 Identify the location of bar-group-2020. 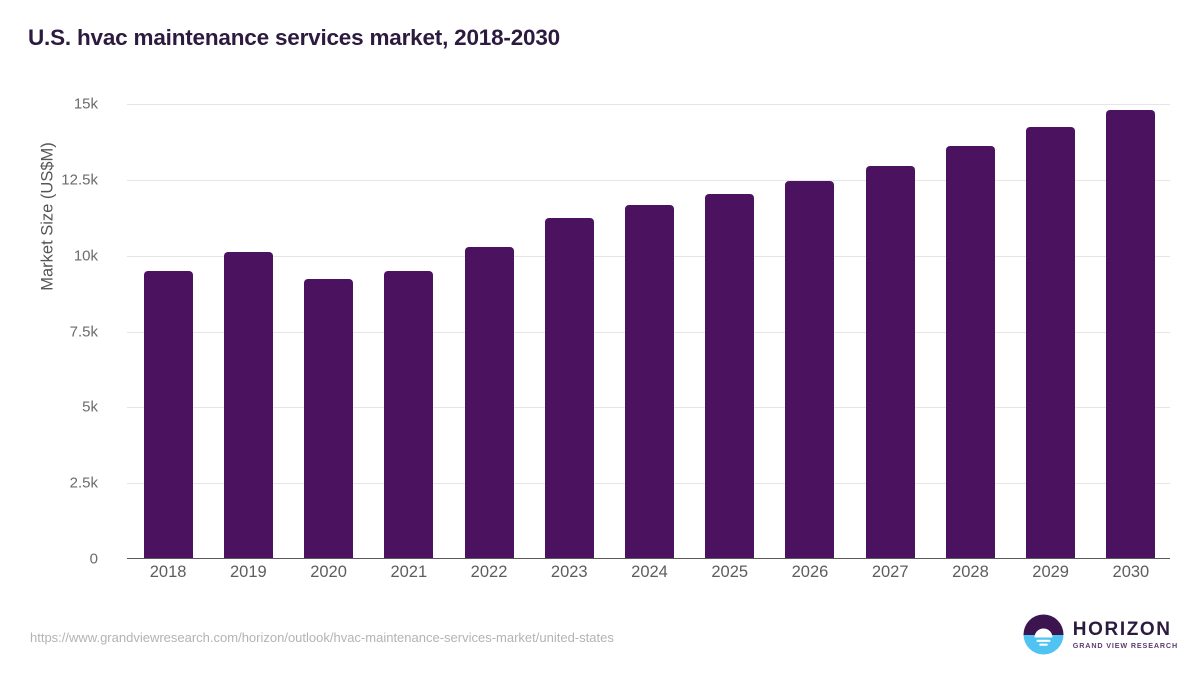
(329, 331).